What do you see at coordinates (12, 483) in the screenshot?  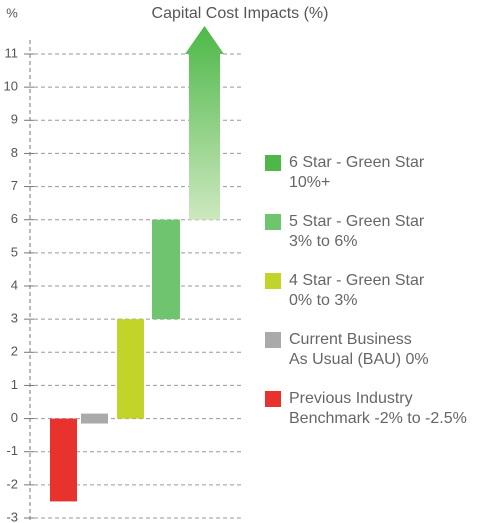 I see `y-tick-label: -2` at bounding box center [12, 483].